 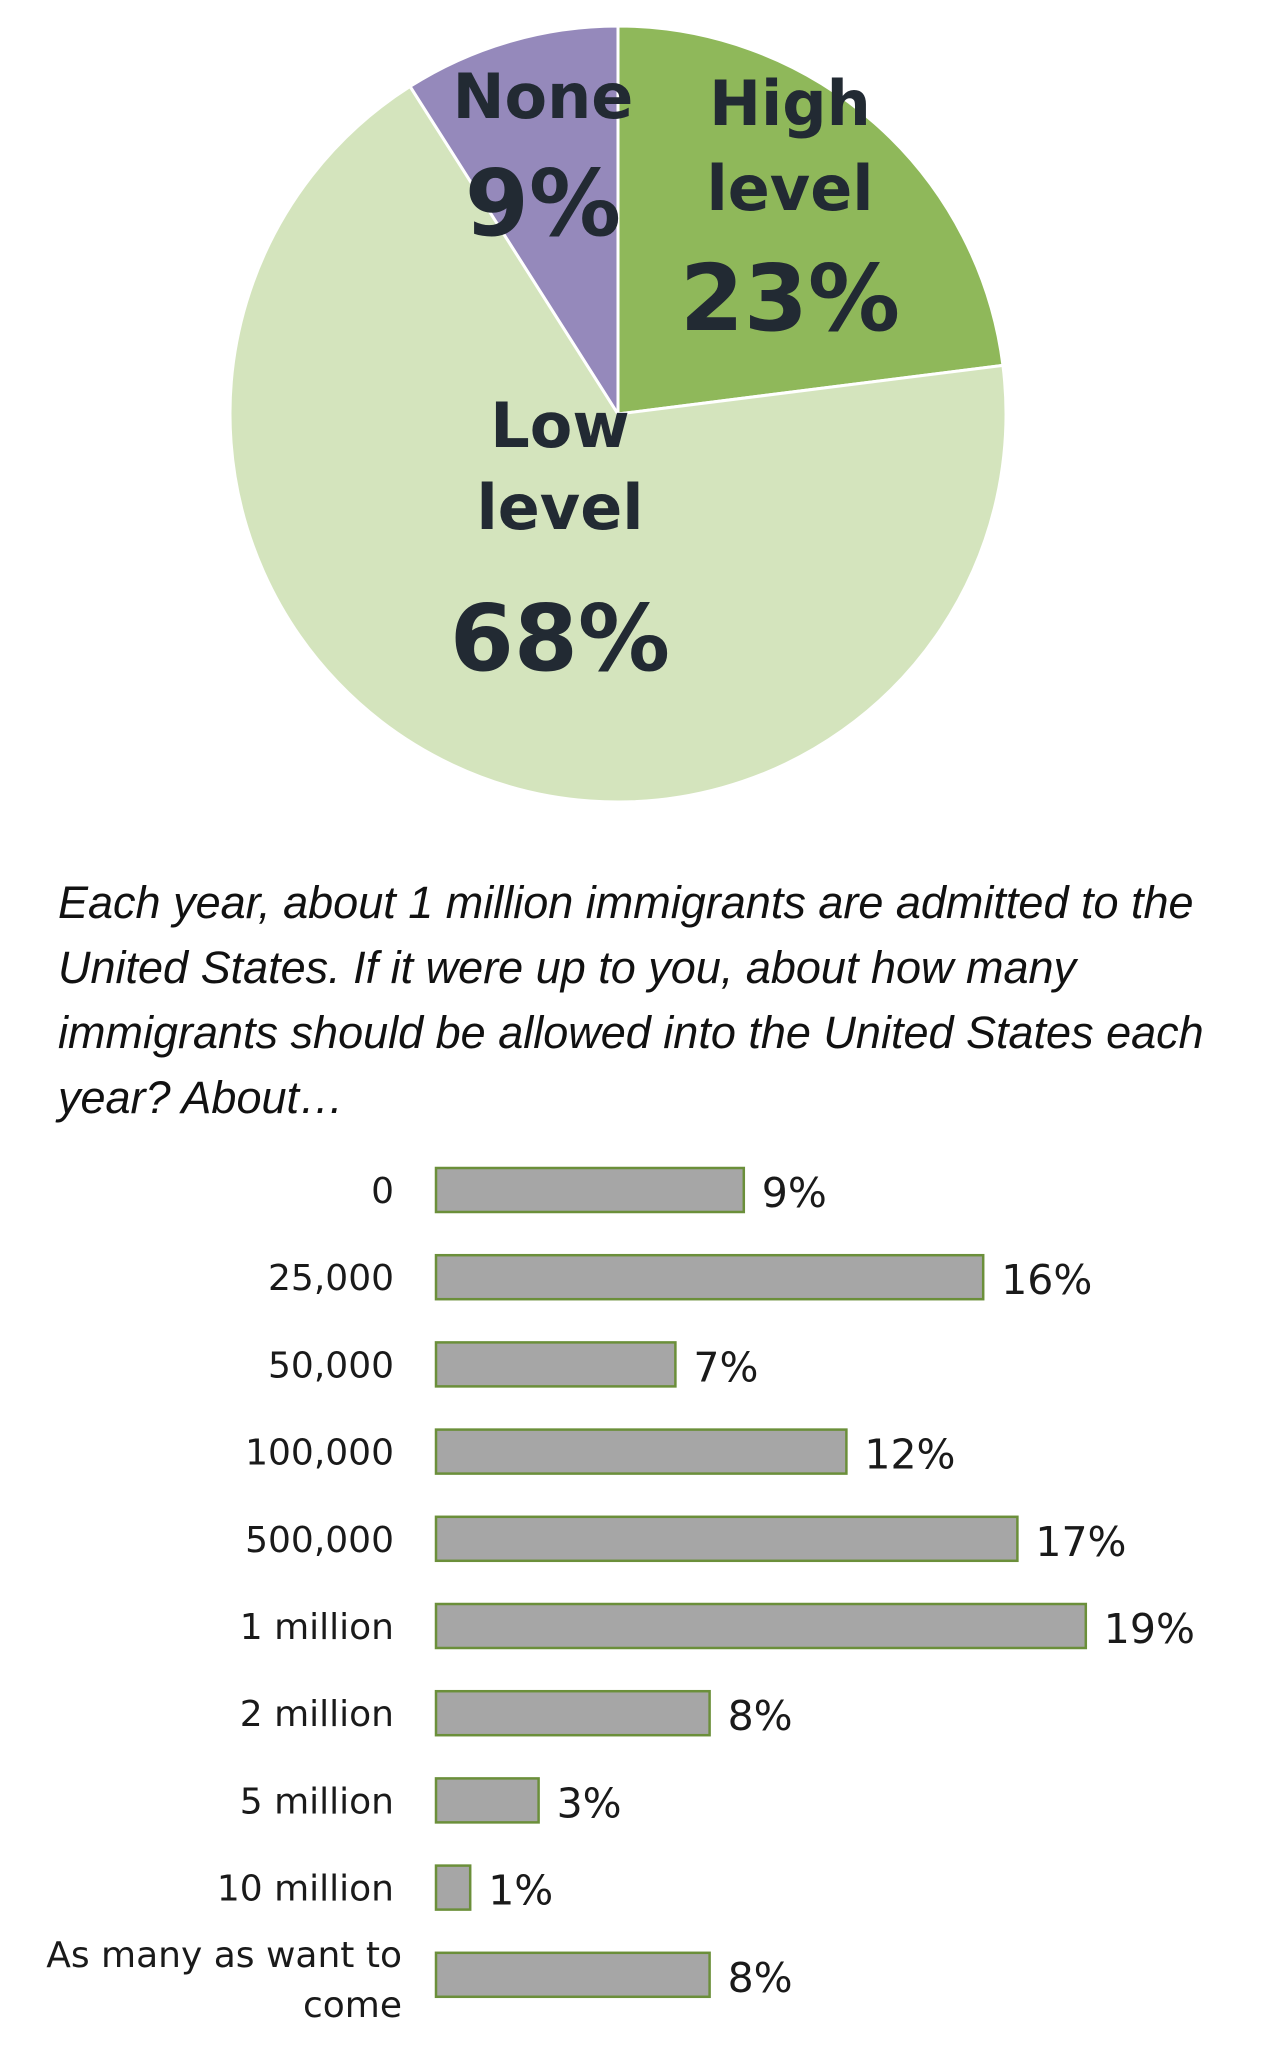 What do you see at coordinates (453, 1887) in the screenshot?
I see `bar-10-million` at bounding box center [453, 1887].